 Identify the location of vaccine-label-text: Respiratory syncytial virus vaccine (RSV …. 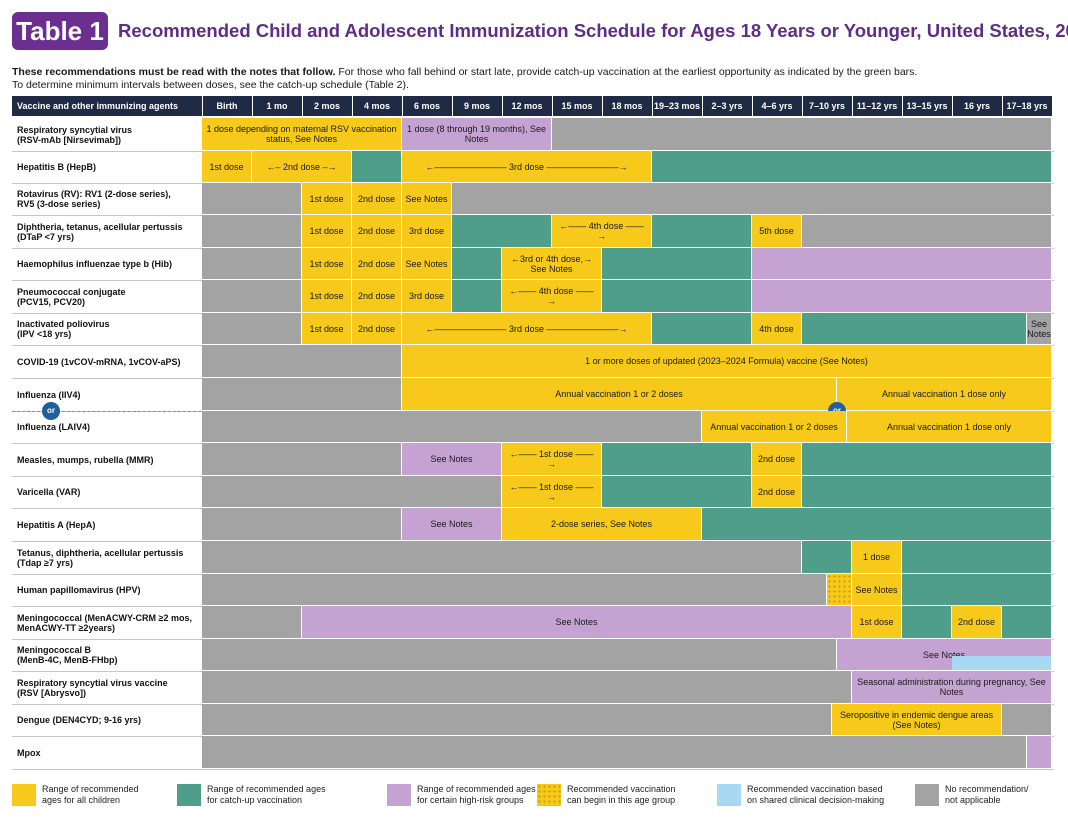
(92, 688).